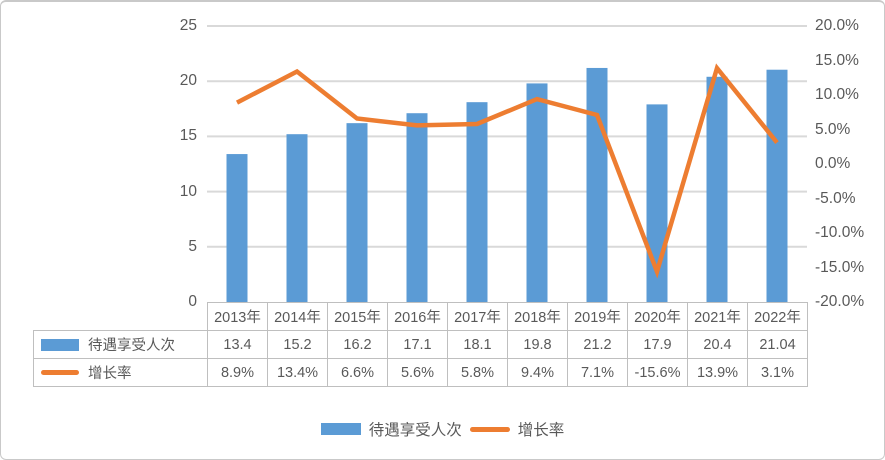  I want to click on table-year-header: 2014年, so click(297, 316).